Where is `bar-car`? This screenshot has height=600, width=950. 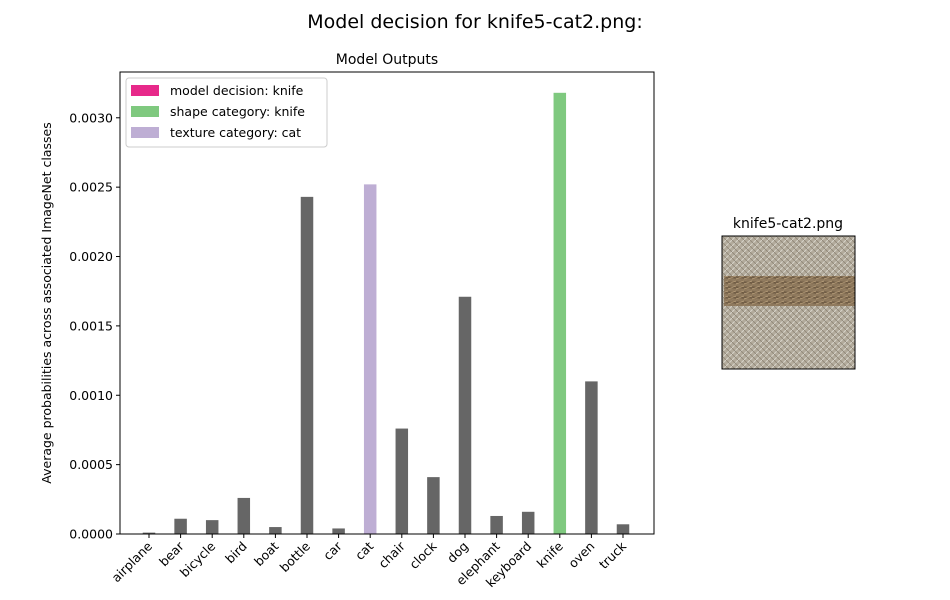
bar-car is located at coordinates (338, 531).